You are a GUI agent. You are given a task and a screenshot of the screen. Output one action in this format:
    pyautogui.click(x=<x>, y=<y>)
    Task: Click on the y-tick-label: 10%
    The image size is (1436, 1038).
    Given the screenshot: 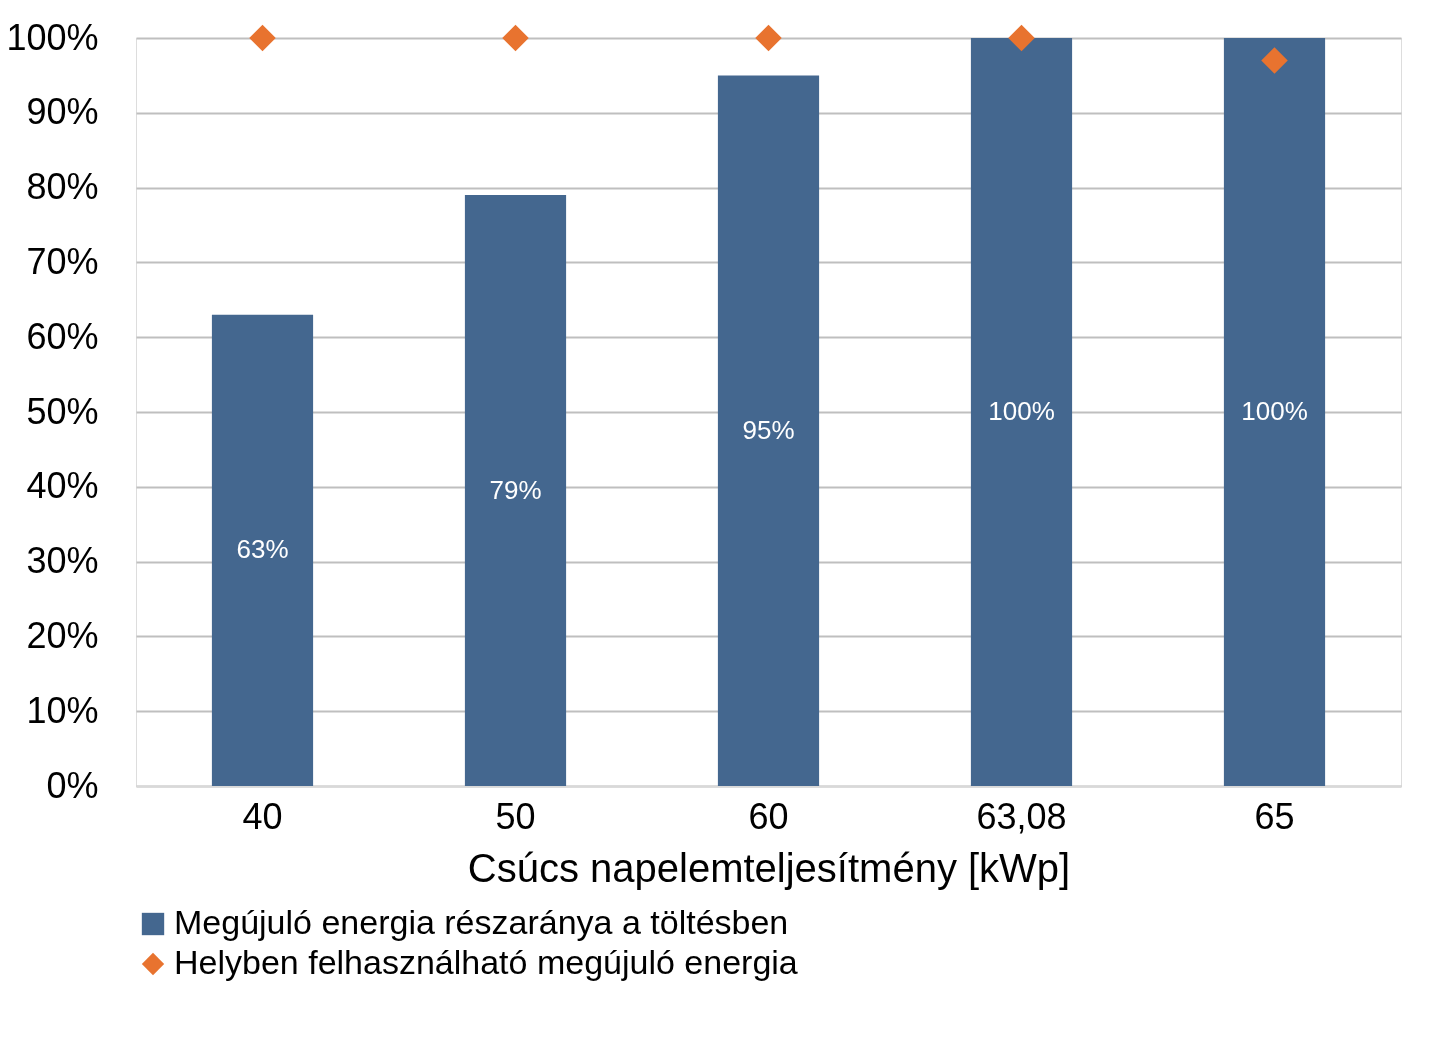 What is the action you would take?
    pyautogui.click(x=62, y=710)
    